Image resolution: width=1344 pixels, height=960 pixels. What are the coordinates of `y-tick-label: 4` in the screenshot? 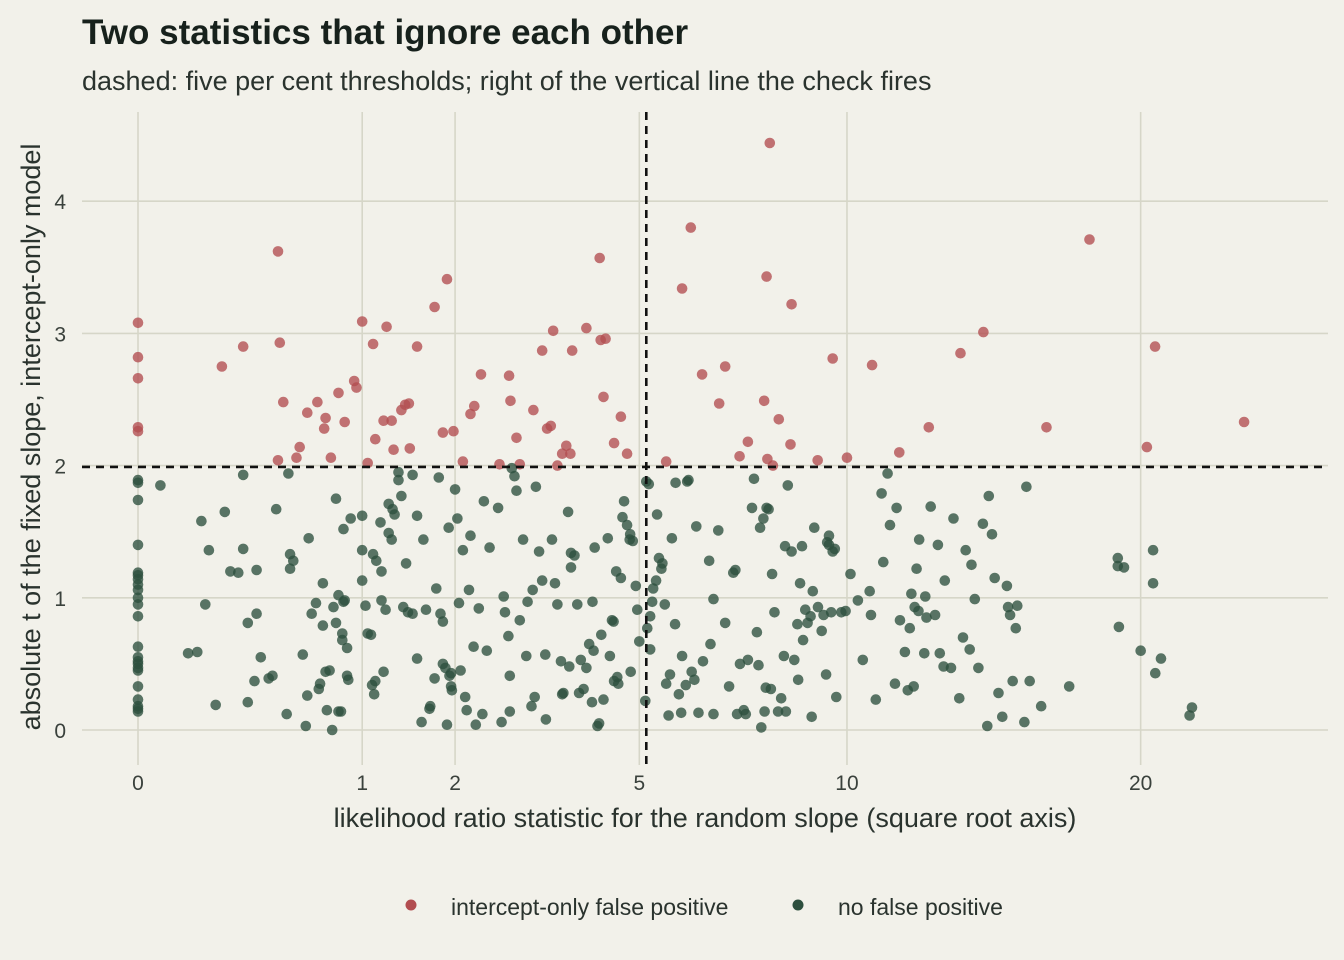 It's located at (60, 202).